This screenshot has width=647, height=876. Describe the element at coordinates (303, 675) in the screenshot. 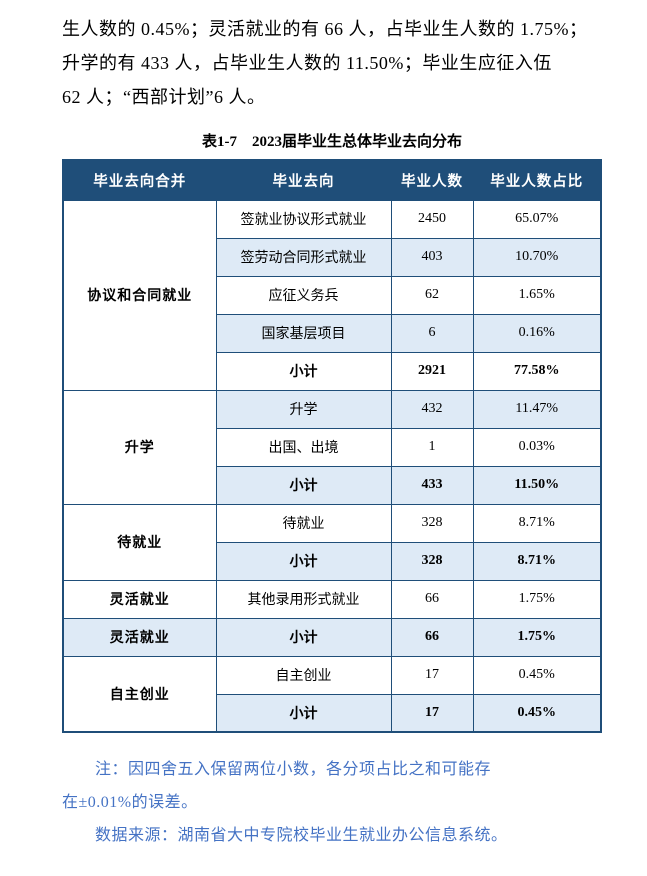

I see `destination-cell: 自主创业` at that location.